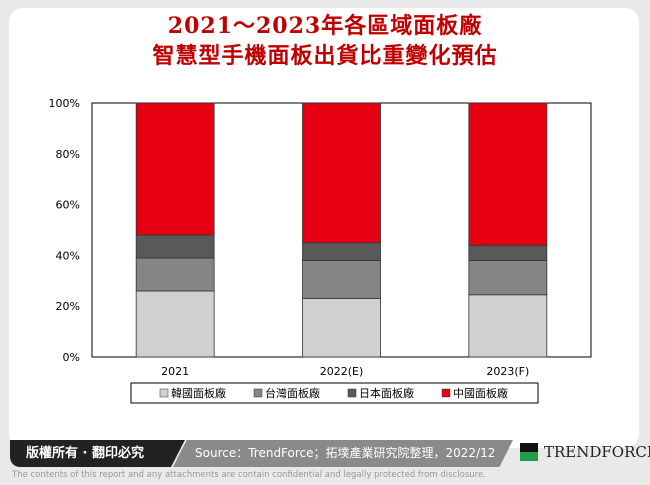 The height and width of the screenshot is (485, 650). I want to click on legend-label: 日本面板廠, so click(386, 393).